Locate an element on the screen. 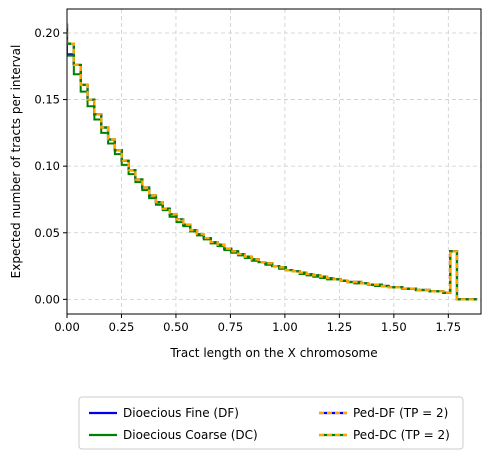 This screenshot has height=458, width=489. y-axis-label: Expected number of tracts per interval is located at coordinates (16, 162).